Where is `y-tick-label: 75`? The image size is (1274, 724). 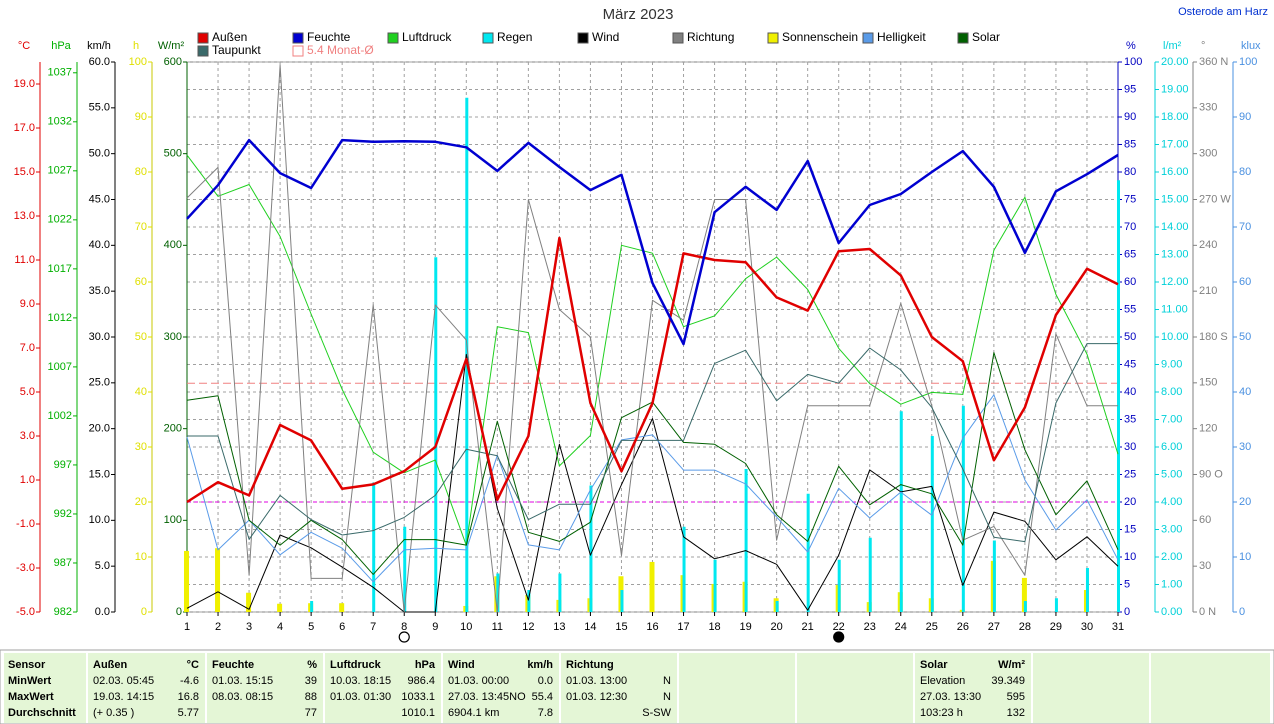 y-tick-label: 75 is located at coordinates (1130, 199).